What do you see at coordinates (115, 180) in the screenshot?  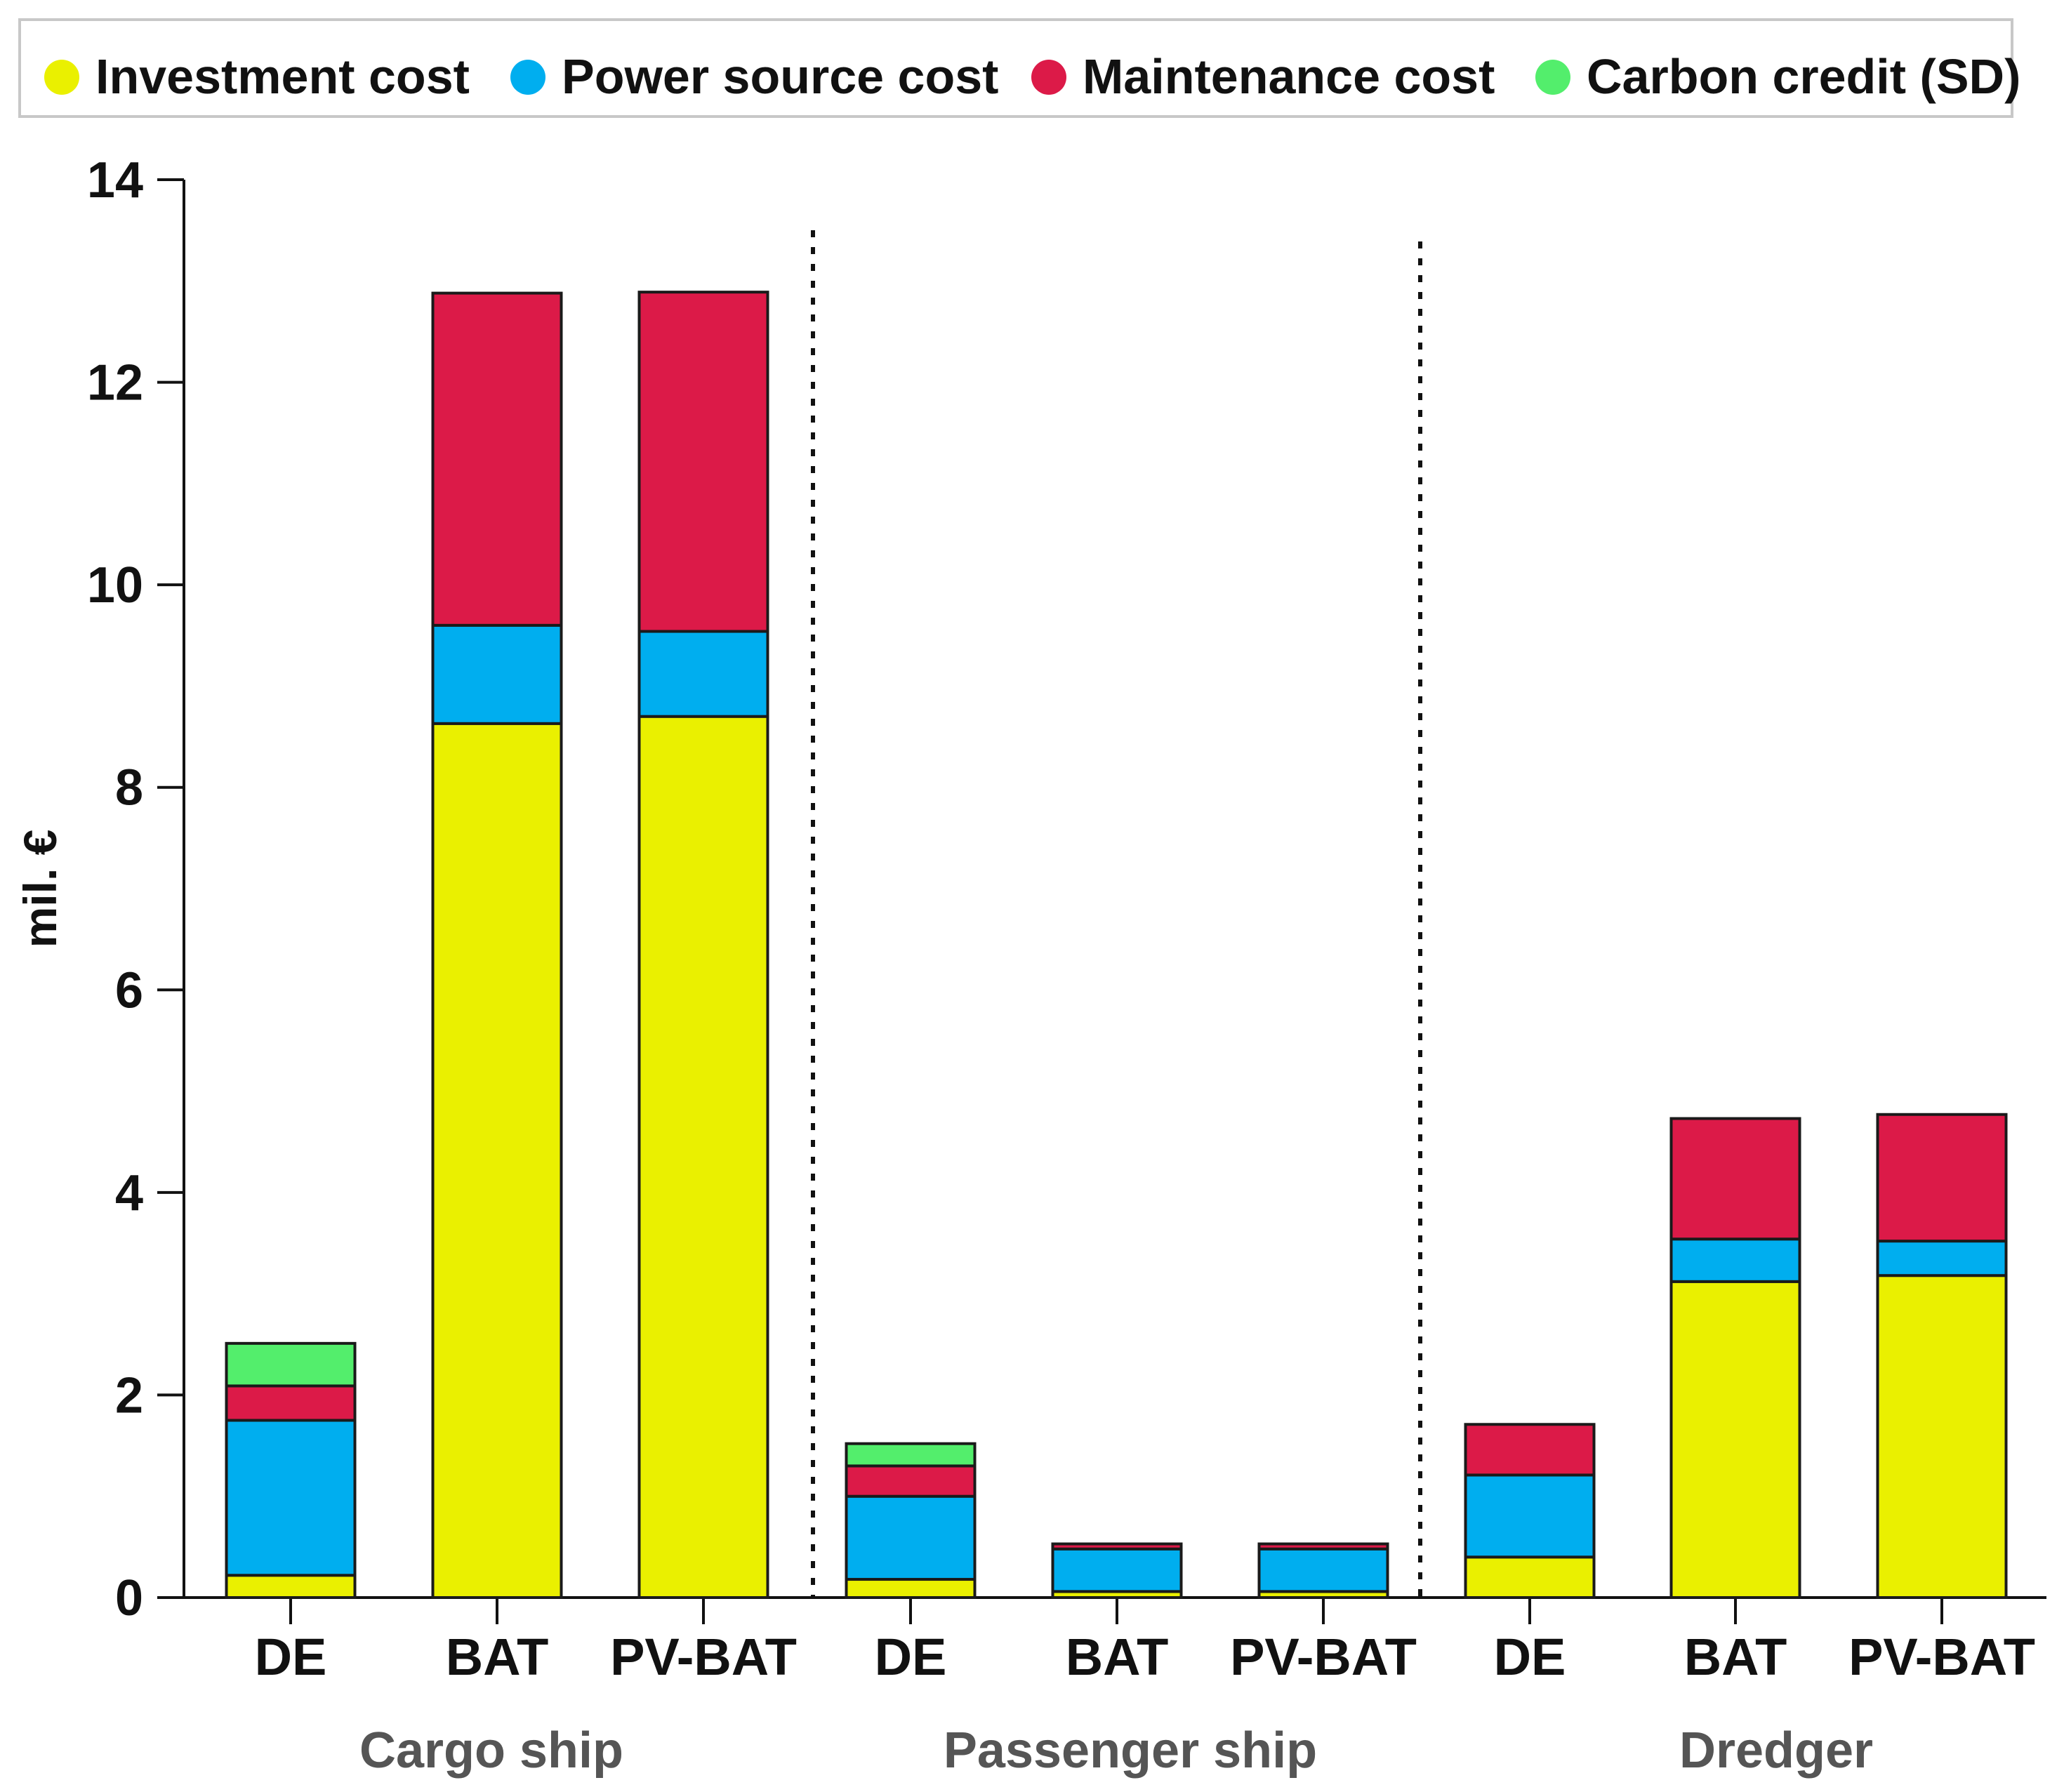 I see `y-tick-label-7: 14` at bounding box center [115, 180].